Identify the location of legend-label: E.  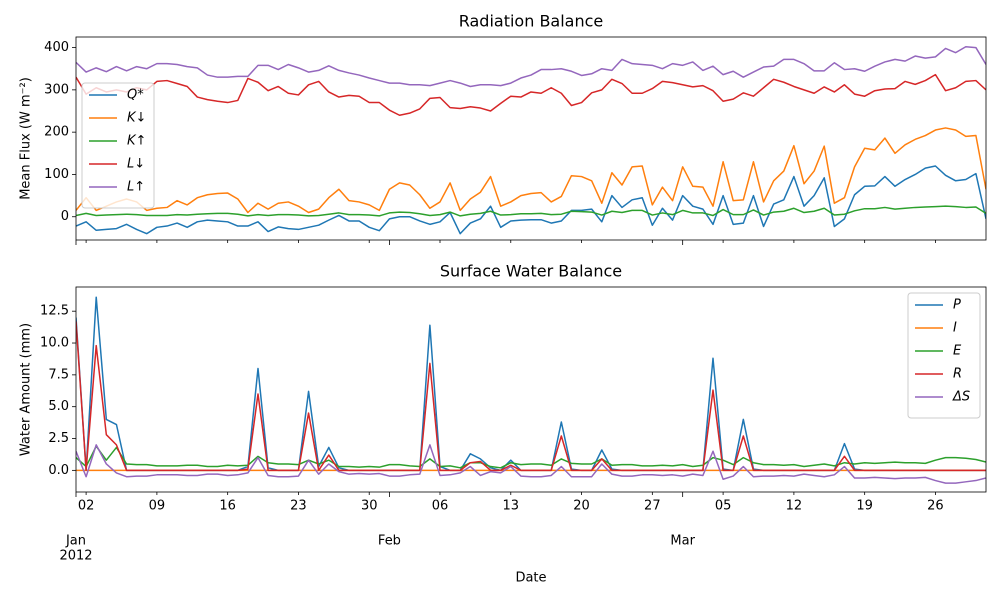
(957, 351).